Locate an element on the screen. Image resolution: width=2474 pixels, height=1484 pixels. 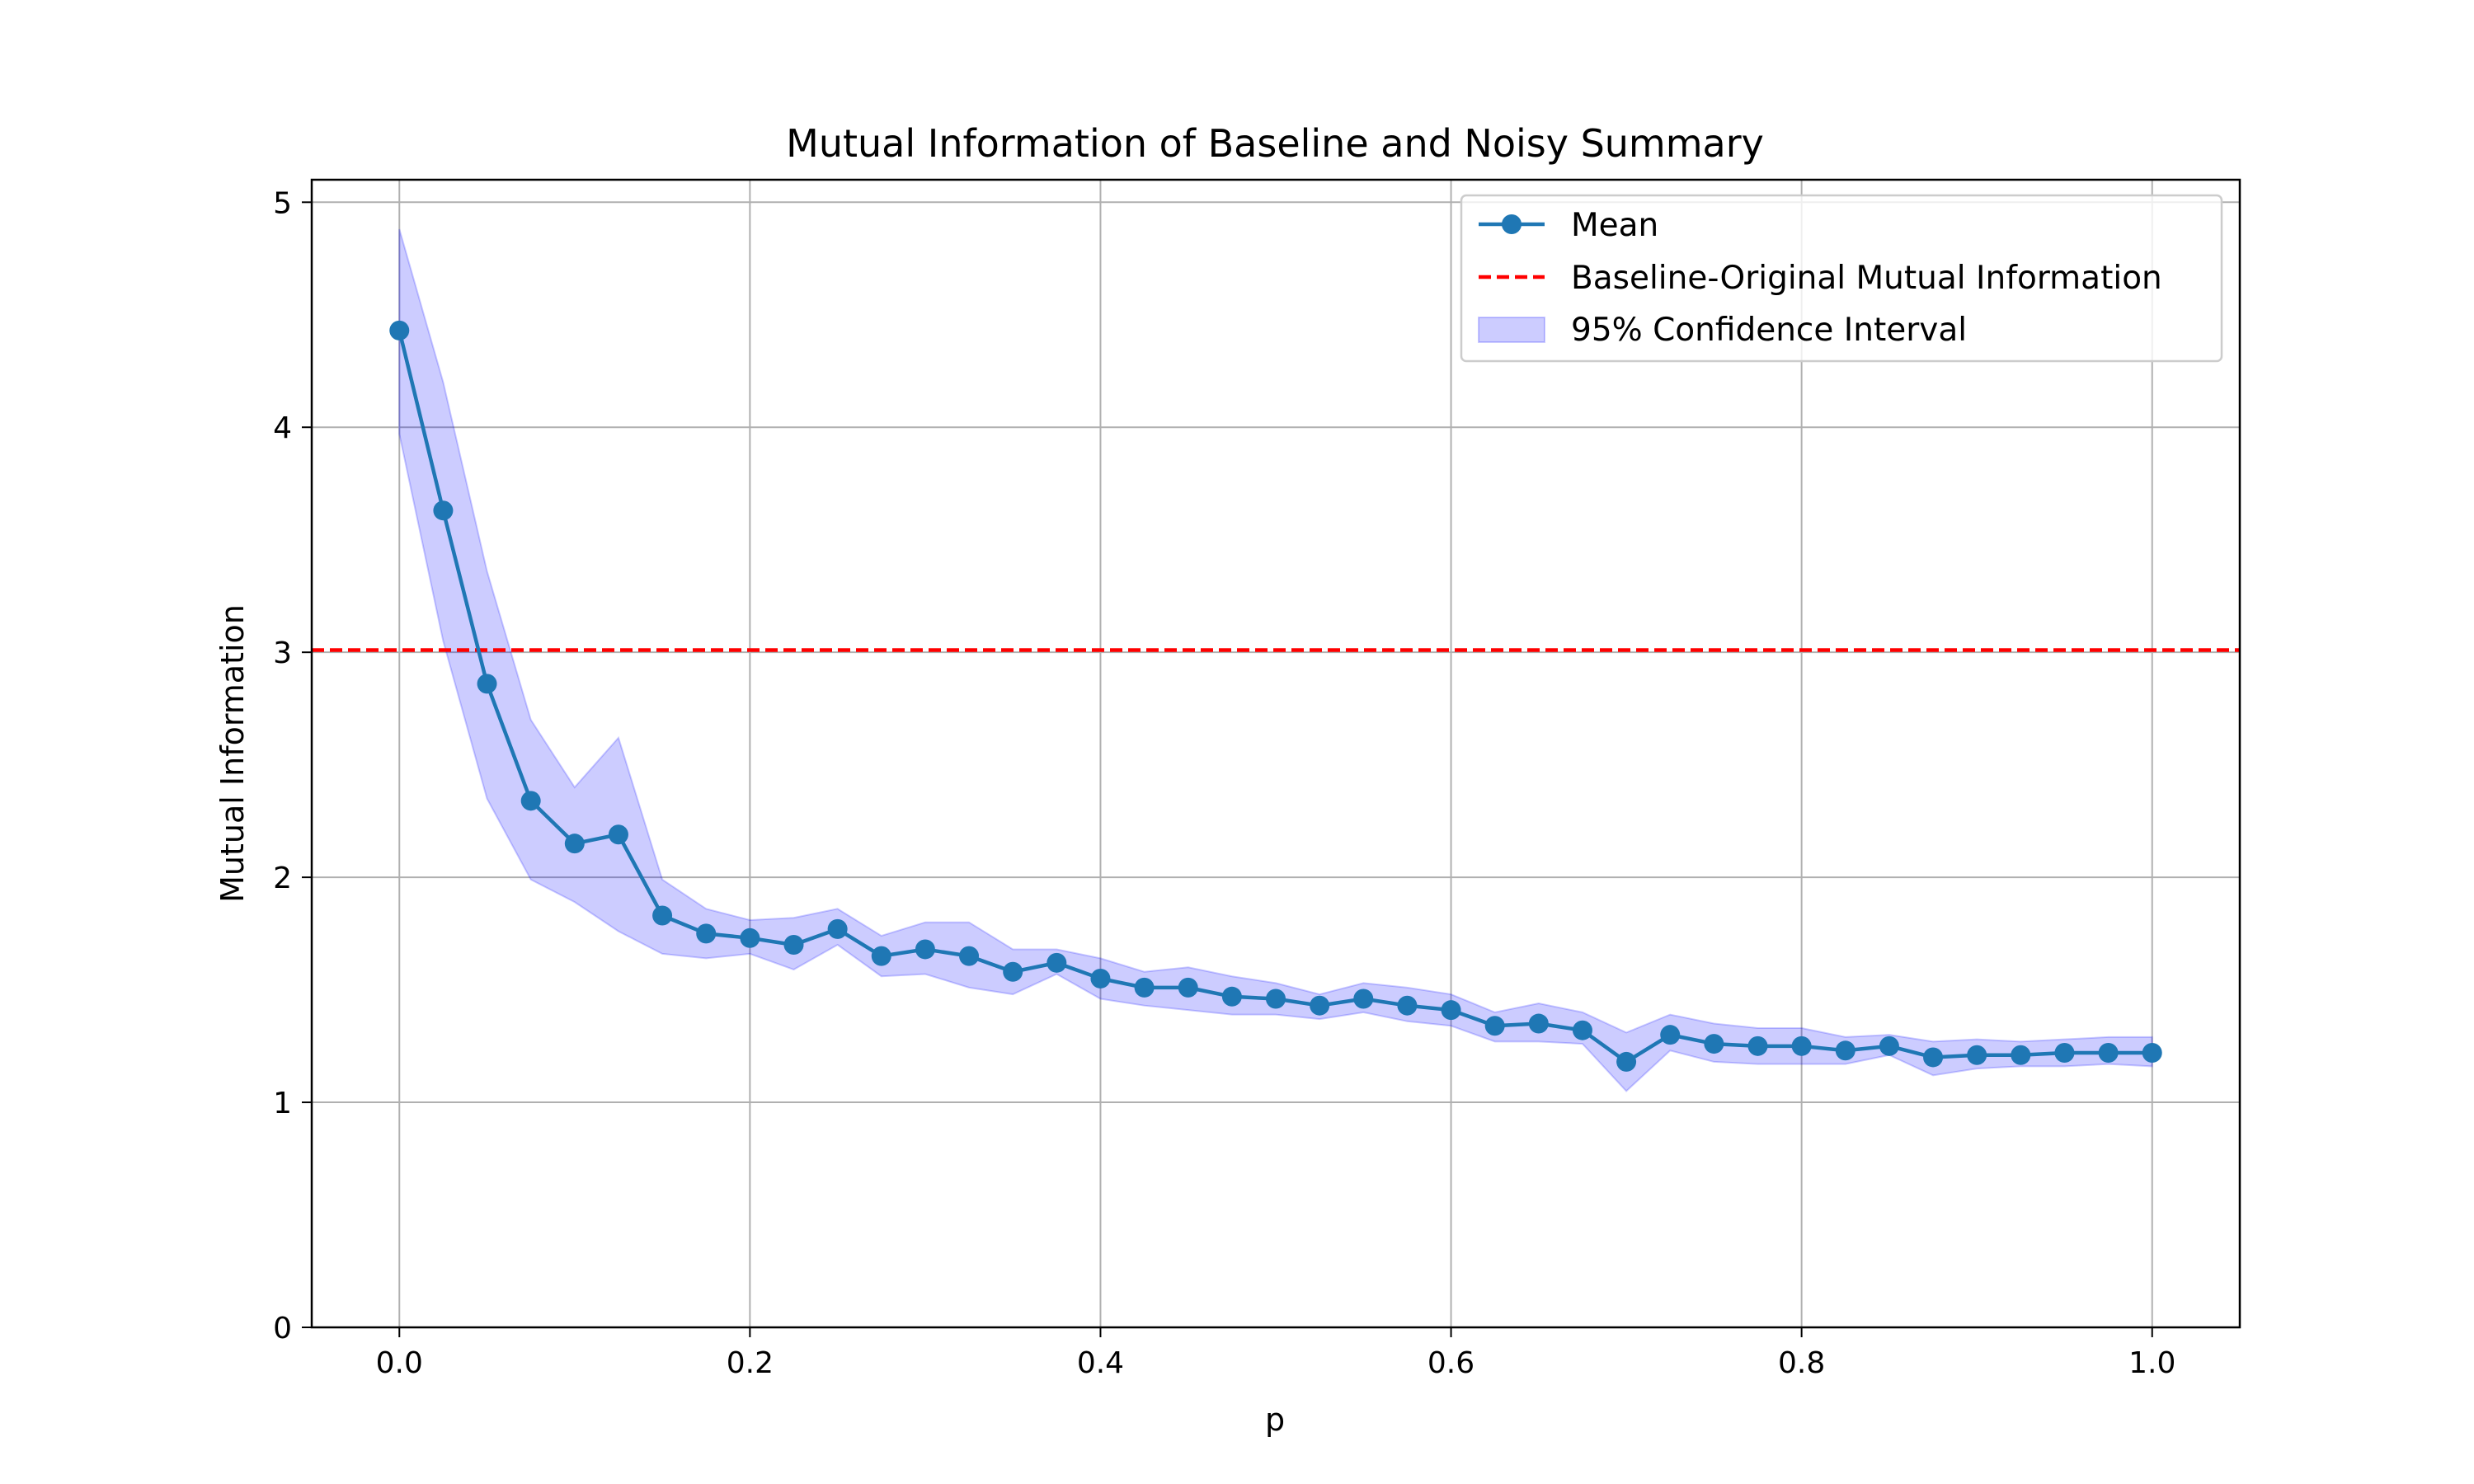
x-tick-label: 0.6 is located at coordinates (1451, 1363).